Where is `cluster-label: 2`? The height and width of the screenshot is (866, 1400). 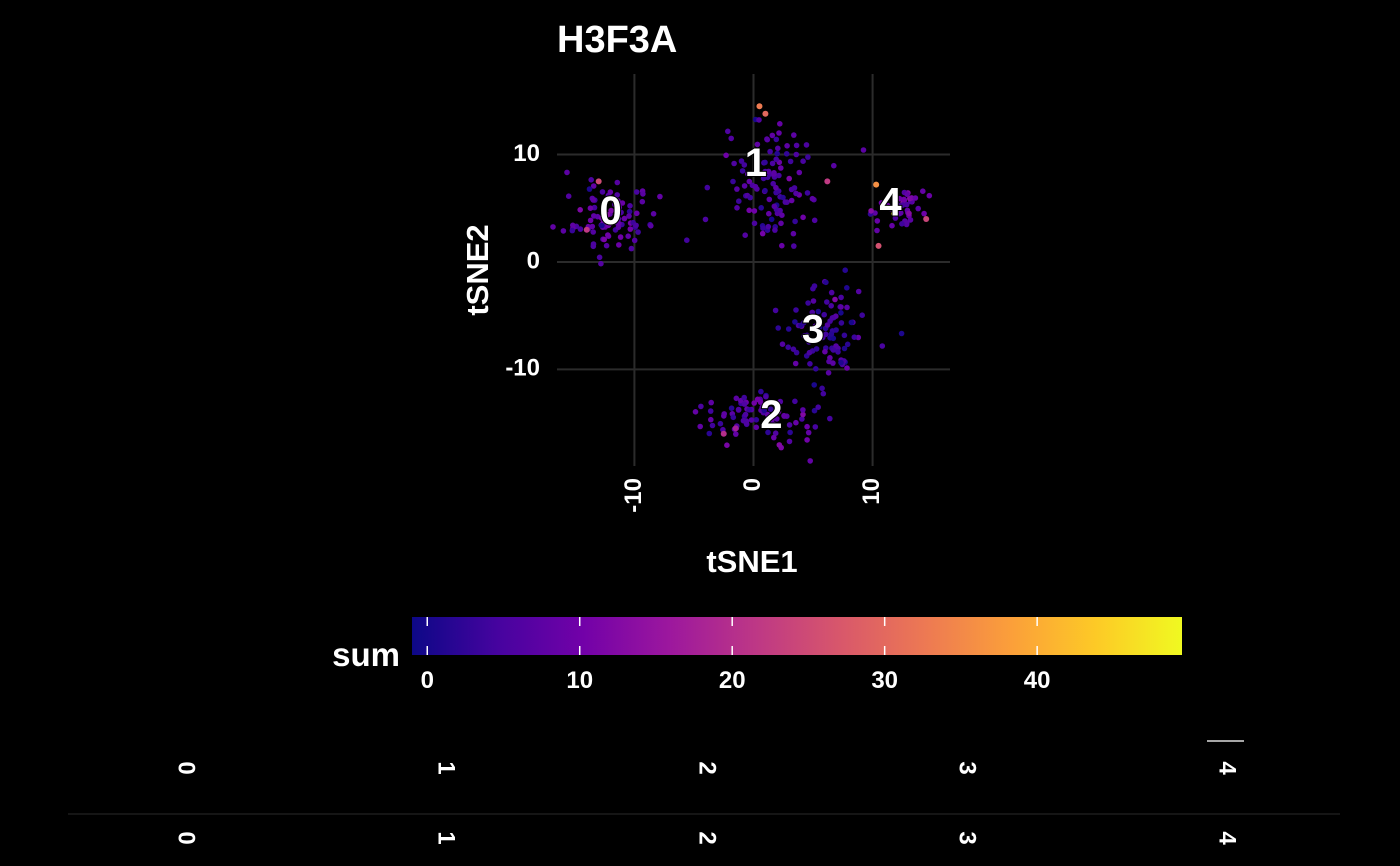
cluster-label: 2 is located at coordinates (771, 415).